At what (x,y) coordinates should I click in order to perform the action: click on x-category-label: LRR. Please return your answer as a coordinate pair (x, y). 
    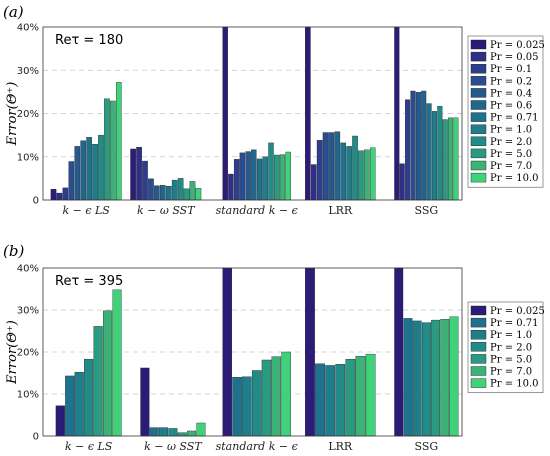
    Looking at the image, I should click on (340, 446).